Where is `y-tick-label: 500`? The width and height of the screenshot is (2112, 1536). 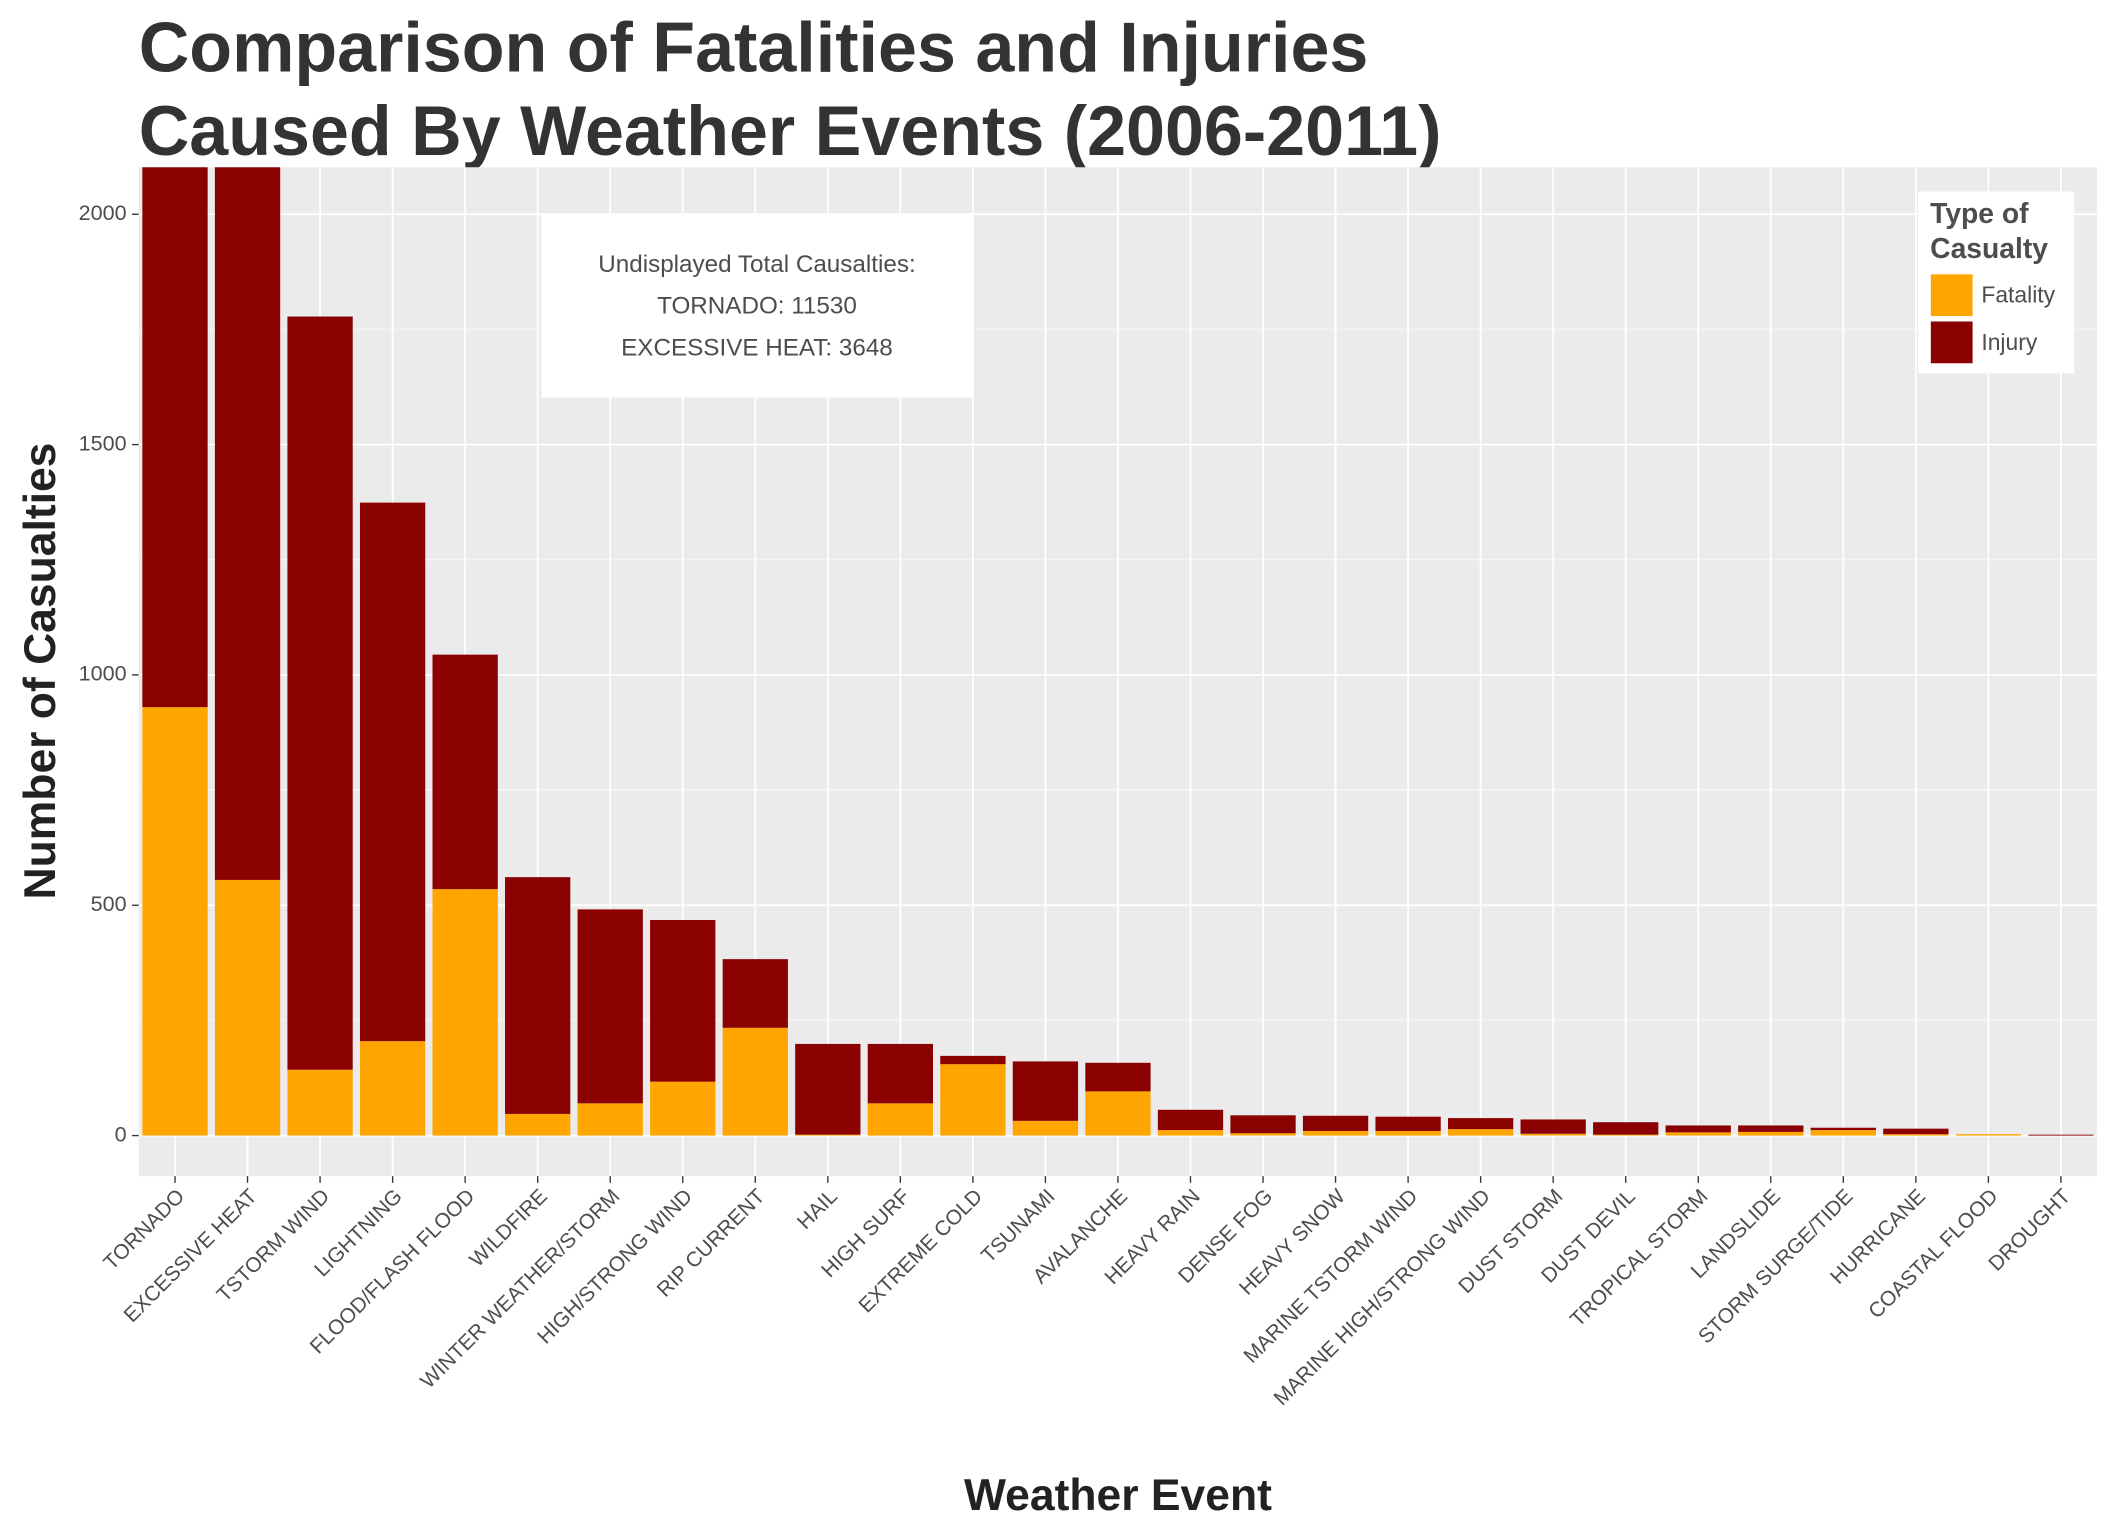
y-tick-label: 500 is located at coordinates (109, 903).